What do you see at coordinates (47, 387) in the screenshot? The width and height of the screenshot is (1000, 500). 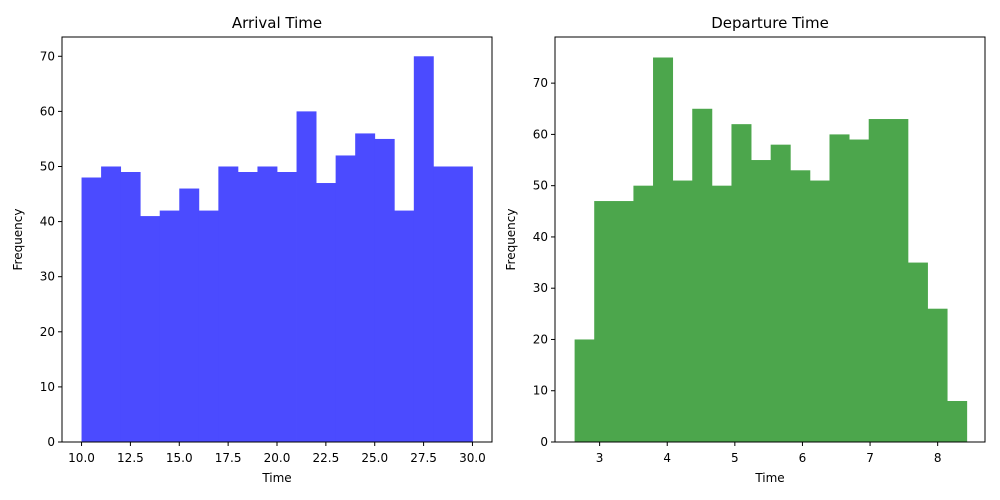 I see `chart-1-y-tick-label: 10` at bounding box center [47, 387].